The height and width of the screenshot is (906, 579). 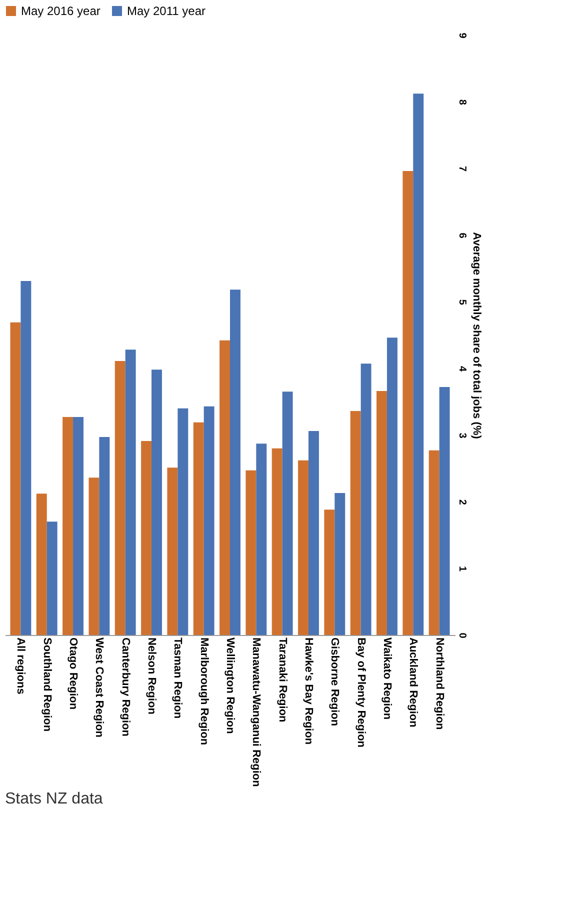 I want to click on x-tick-label: Nelson Region, so click(x=152, y=676).